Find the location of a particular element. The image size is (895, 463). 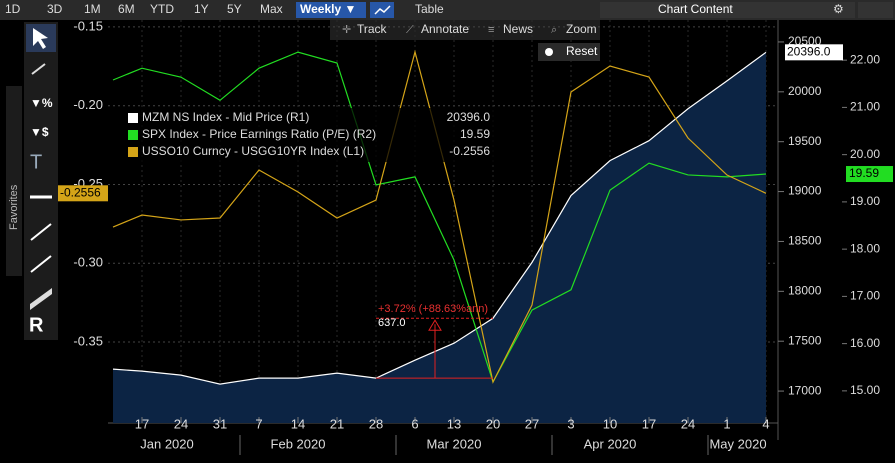

y-tick-label: -0.15 is located at coordinates (88, 25).